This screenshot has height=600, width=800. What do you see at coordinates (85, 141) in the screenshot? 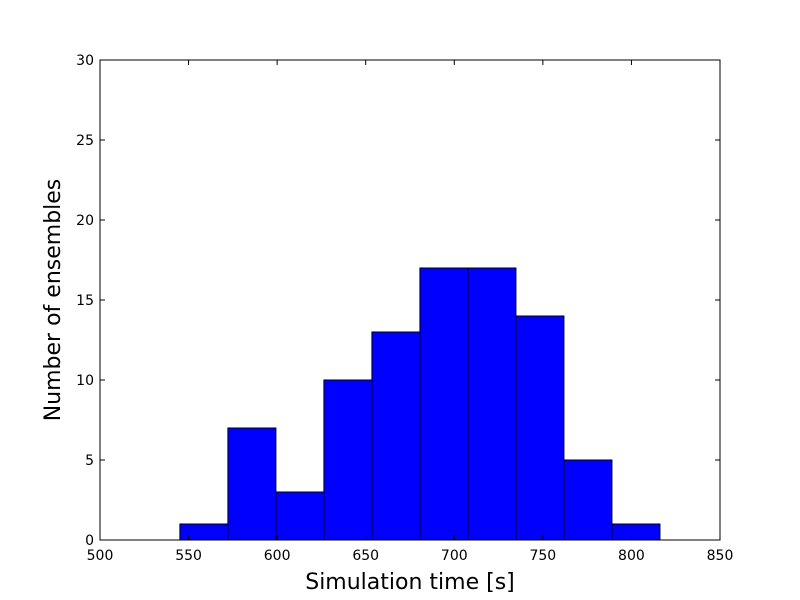
I see `y-tick-label-5: 25` at bounding box center [85, 141].